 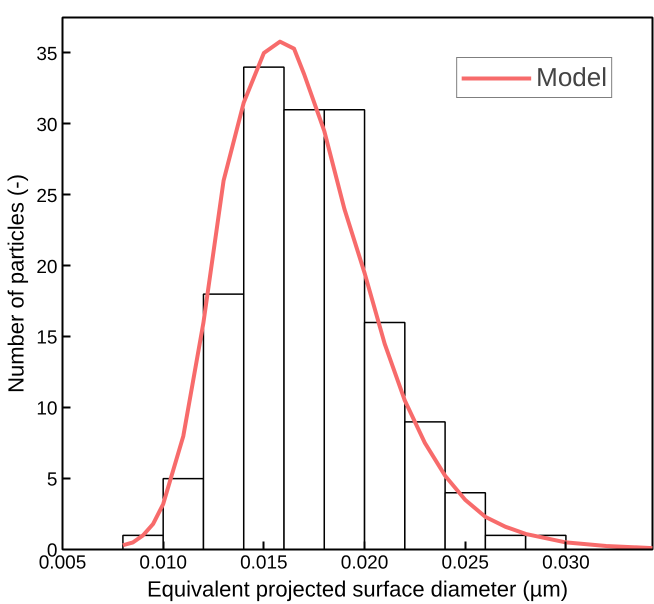 What do you see at coordinates (163, 563) in the screenshot?
I see `x-tick-label: 0.010` at bounding box center [163, 563].